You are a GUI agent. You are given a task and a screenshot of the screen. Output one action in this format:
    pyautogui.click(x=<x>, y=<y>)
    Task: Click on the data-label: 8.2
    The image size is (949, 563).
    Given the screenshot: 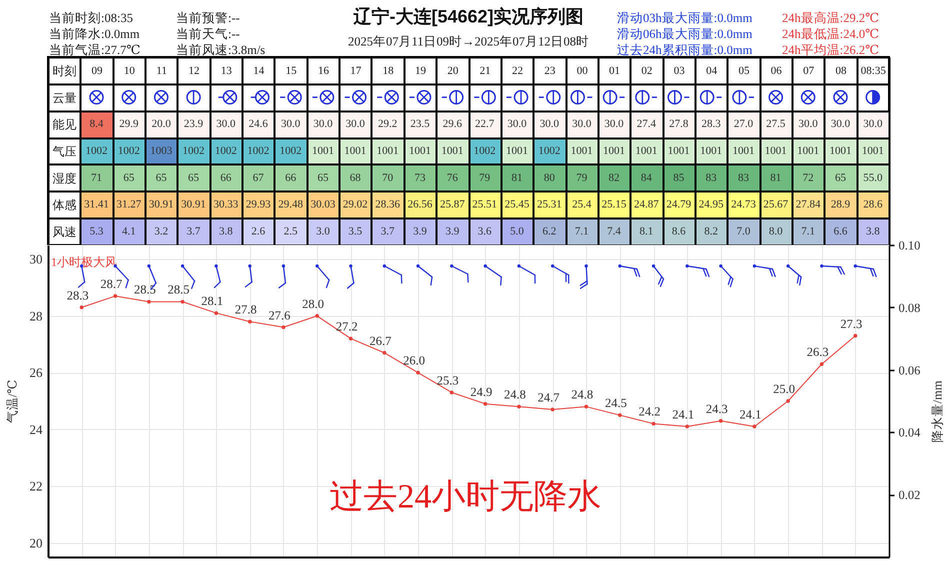 What is the action you would take?
    pyautogui.click(x=711, y=232)
    